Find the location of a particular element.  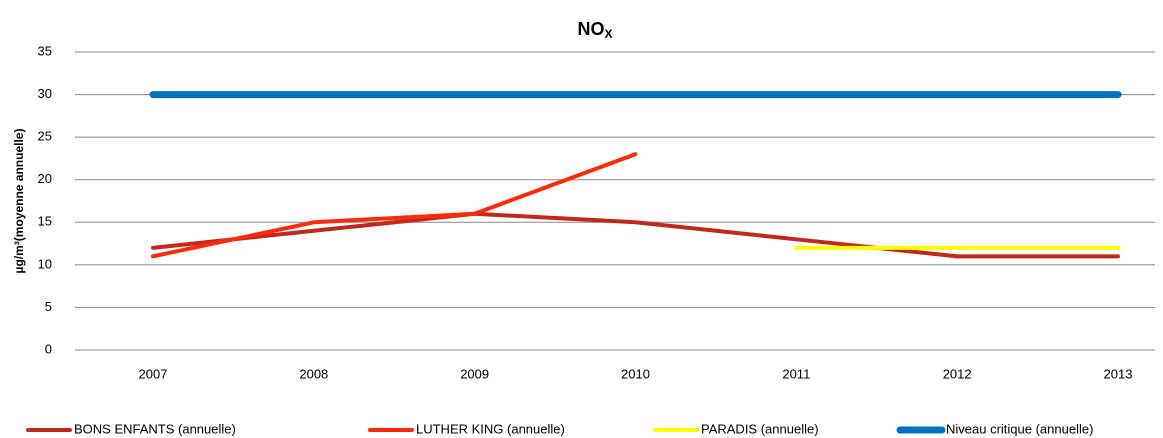

x-tick-label: 2012 is located at coordinates (957, 373).